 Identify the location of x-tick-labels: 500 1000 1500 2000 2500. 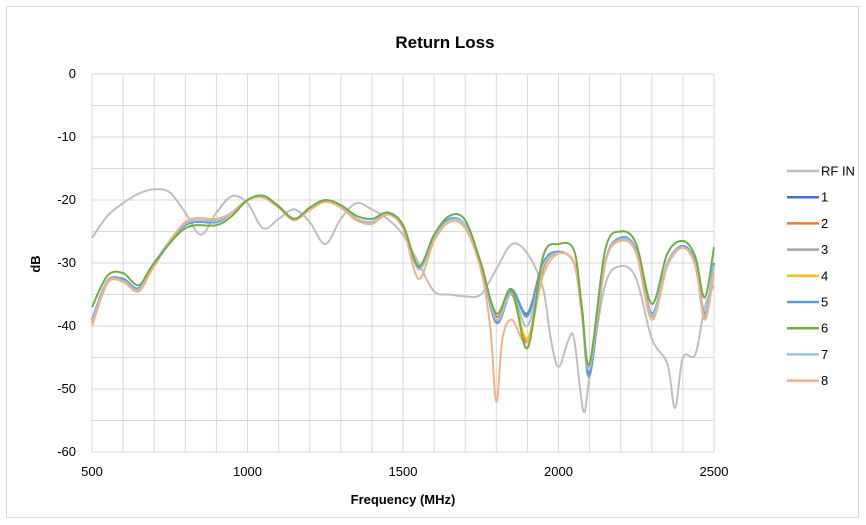
(404, 471).